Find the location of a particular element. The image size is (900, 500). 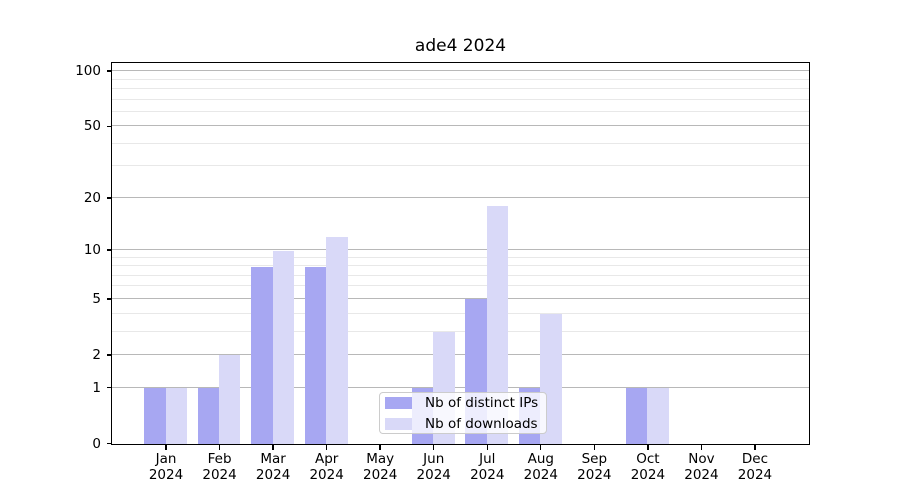

x-tick-label-aug: Aug 2024 is located at coordinates (540, 467).